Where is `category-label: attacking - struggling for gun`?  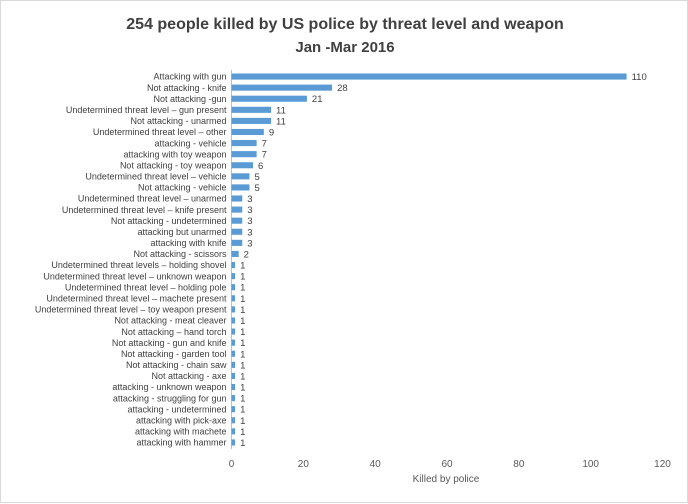
category-label: attacking - struggling for gun is located at coordinates (170, 398).